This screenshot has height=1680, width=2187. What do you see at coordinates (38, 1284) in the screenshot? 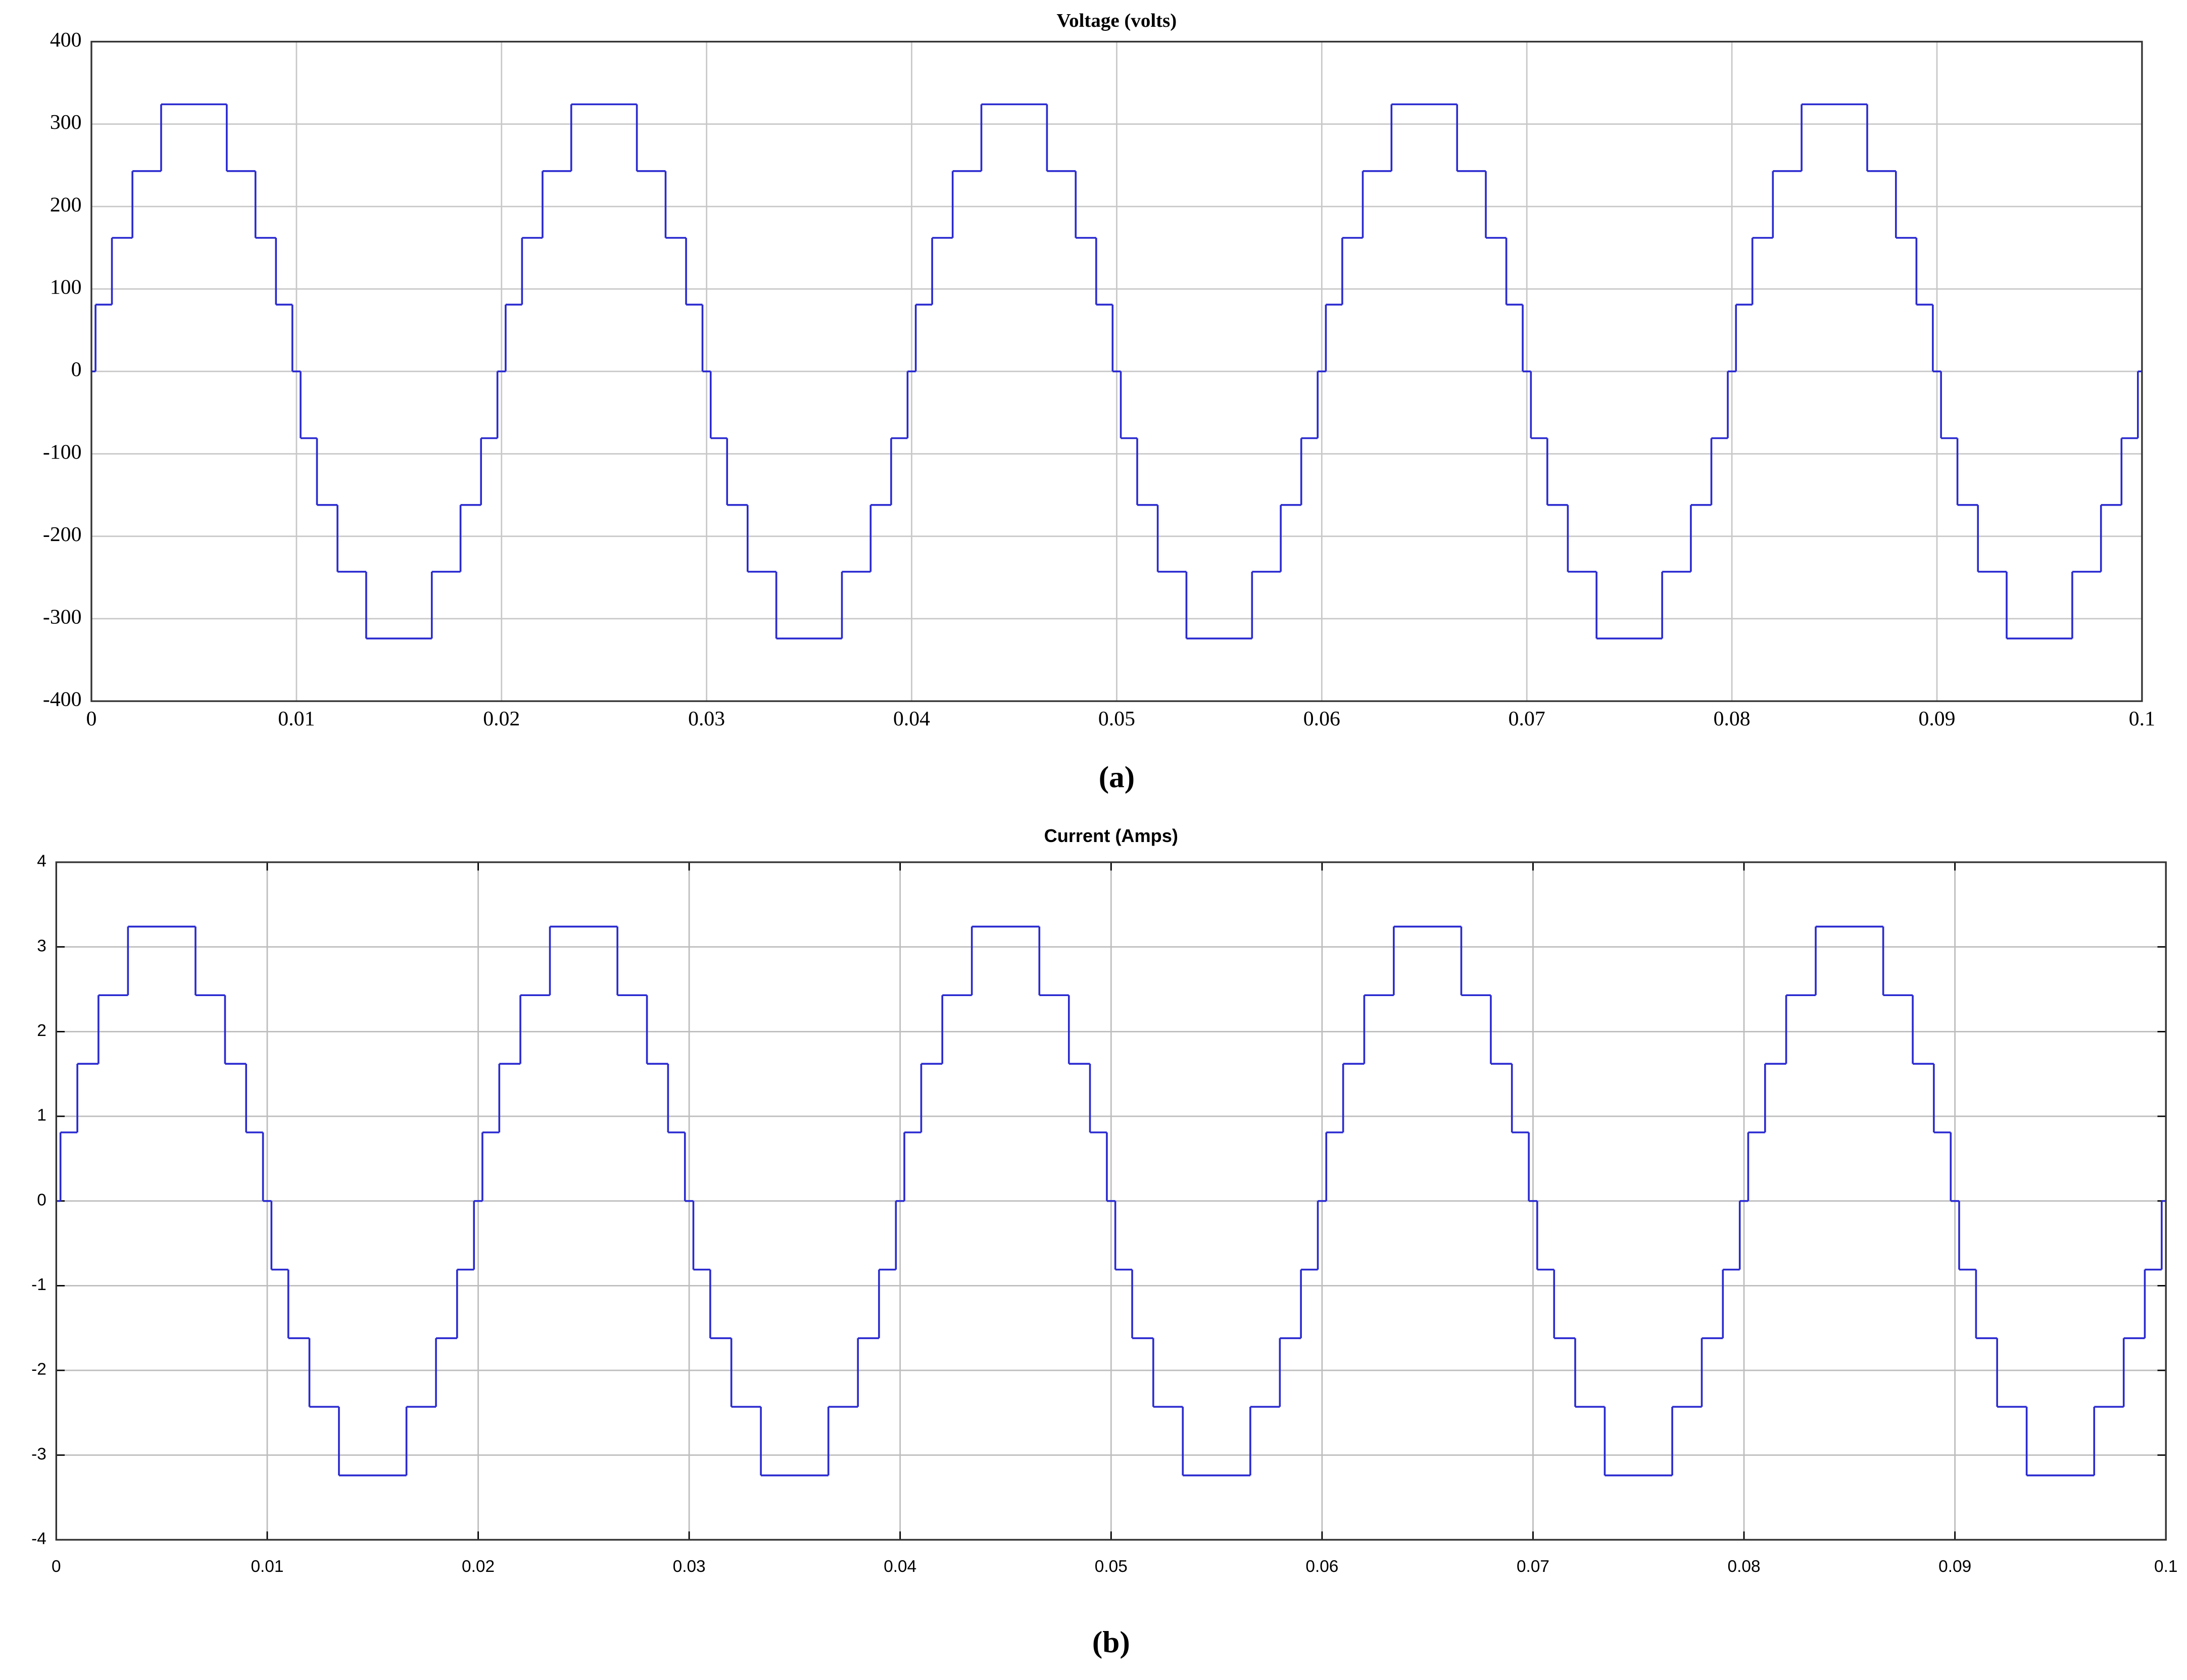
I see `y-tick-label: -1` at bounding box center [38, 1284].